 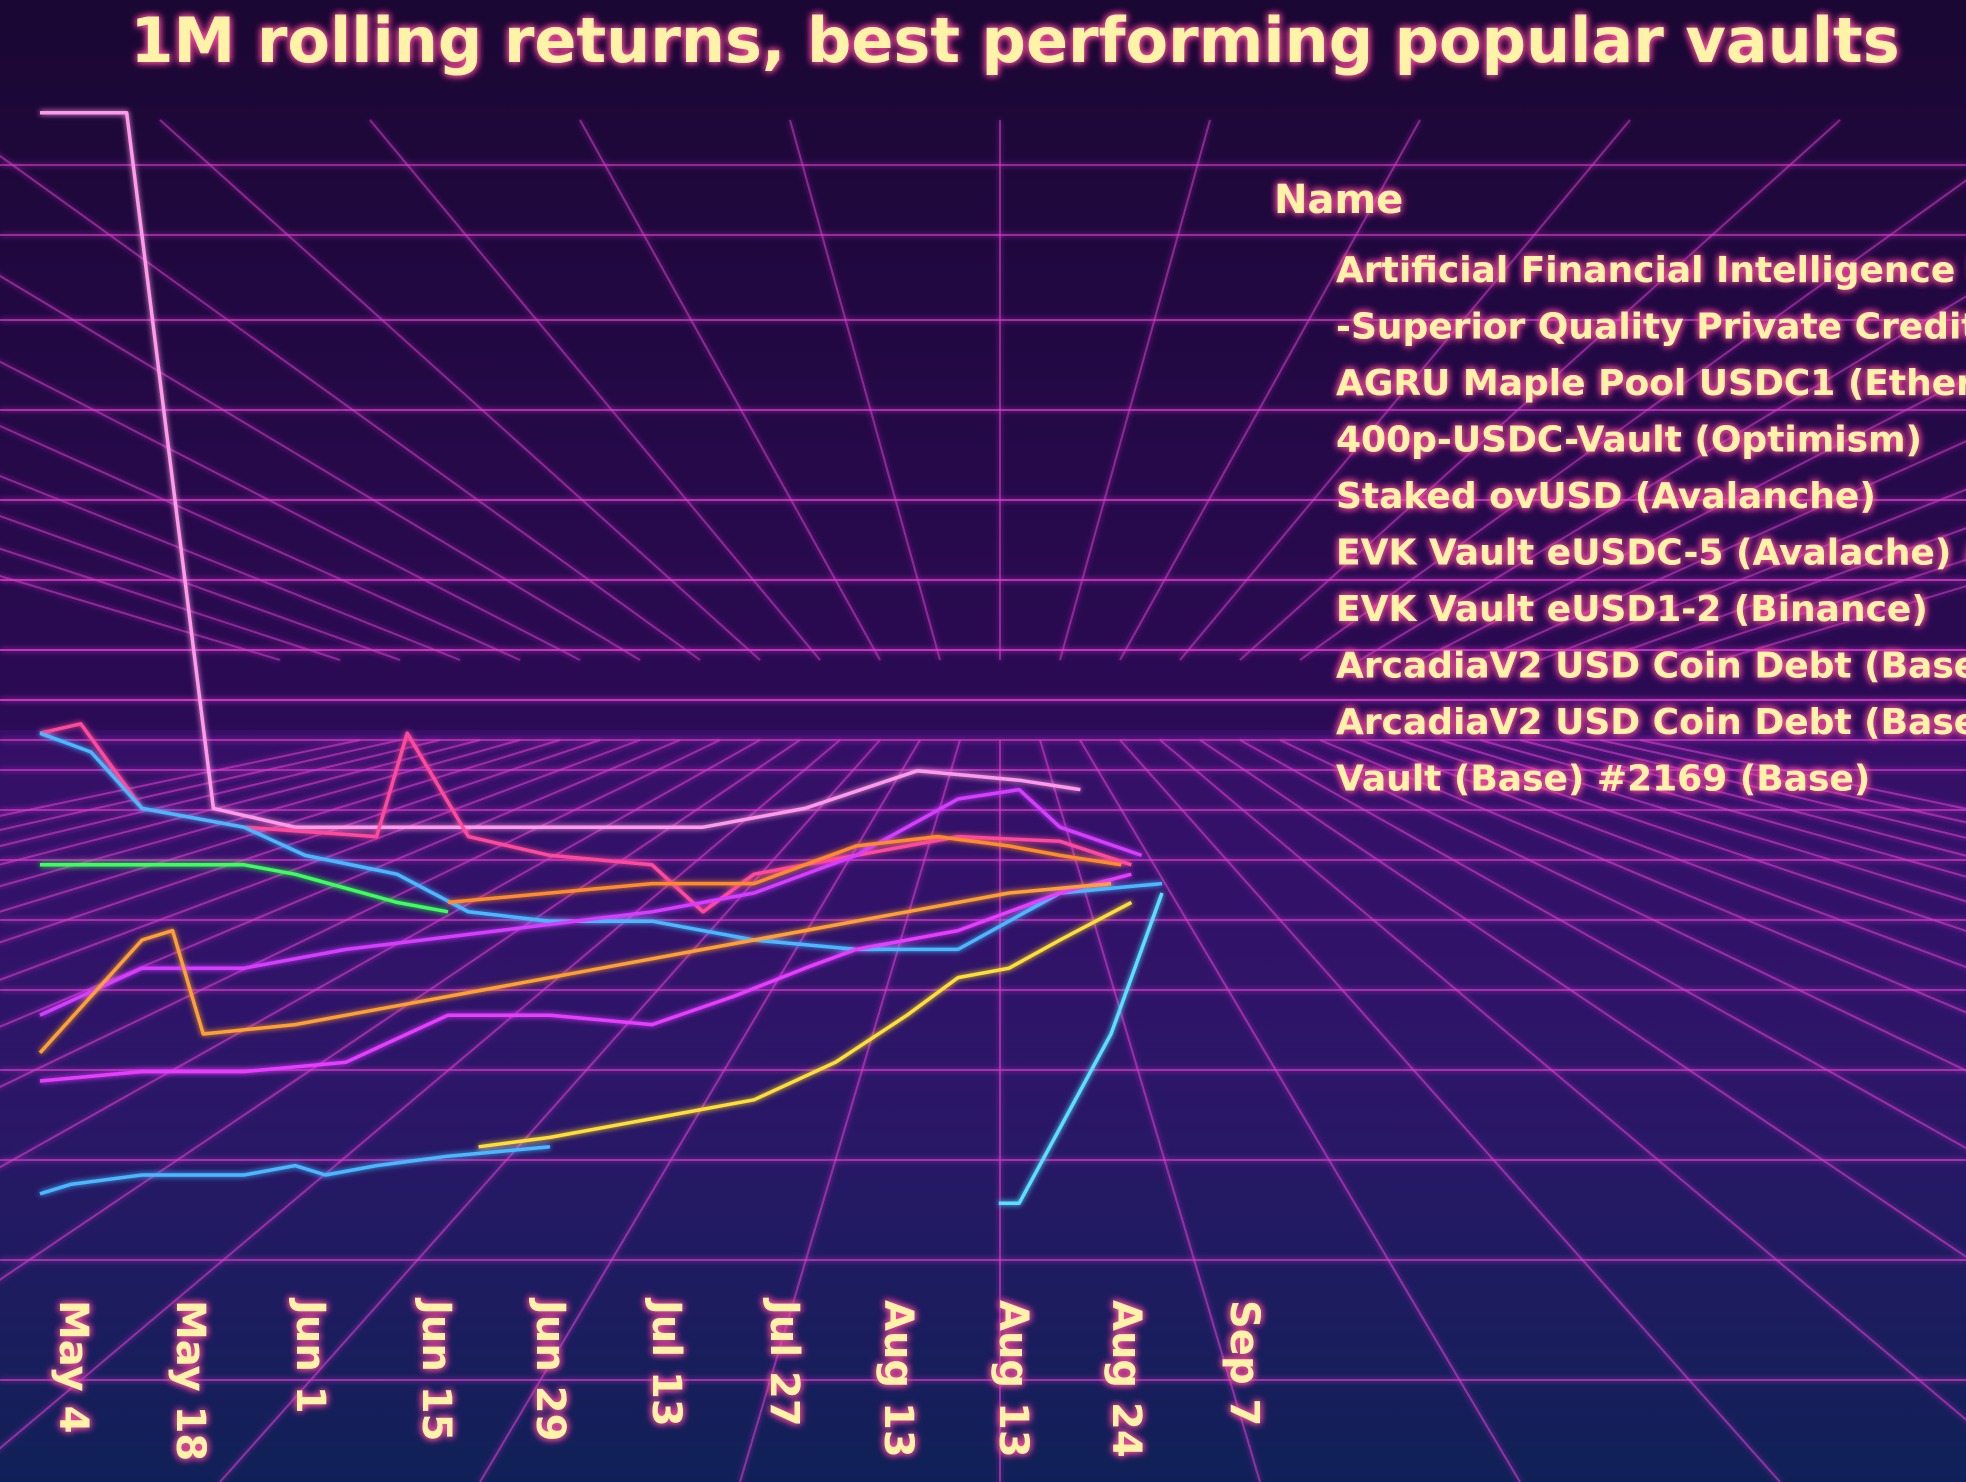 What do you see at coordinates (1651, 383) in the screenshot?
I see `legend-entry-label: AGRU Maple Pool USDC1 (Ether` at bounding box center [1651, 383].